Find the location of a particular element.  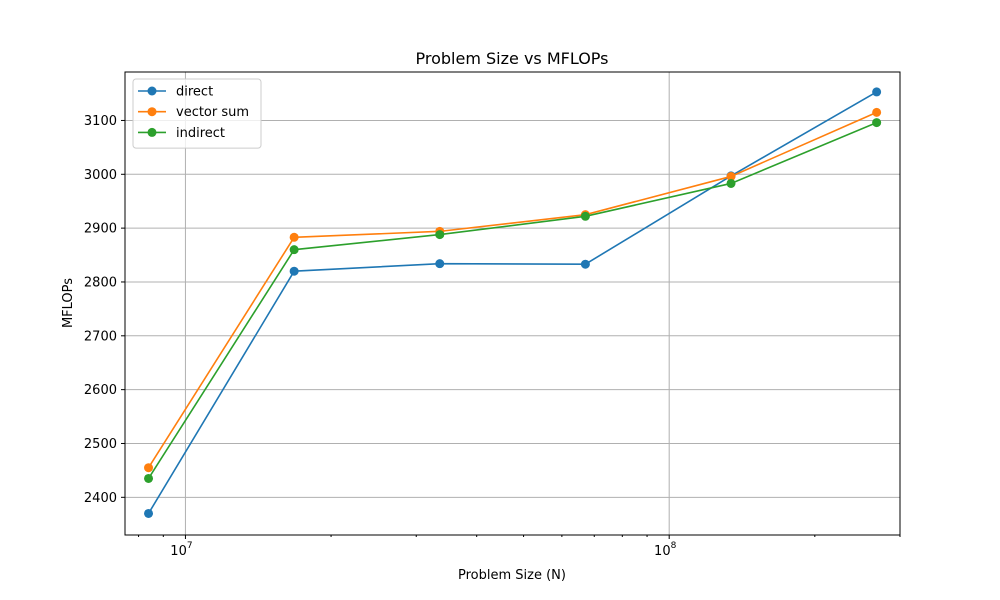

chart-title: Problem Size vs MFLOPs is located at coordinates (512, 58).